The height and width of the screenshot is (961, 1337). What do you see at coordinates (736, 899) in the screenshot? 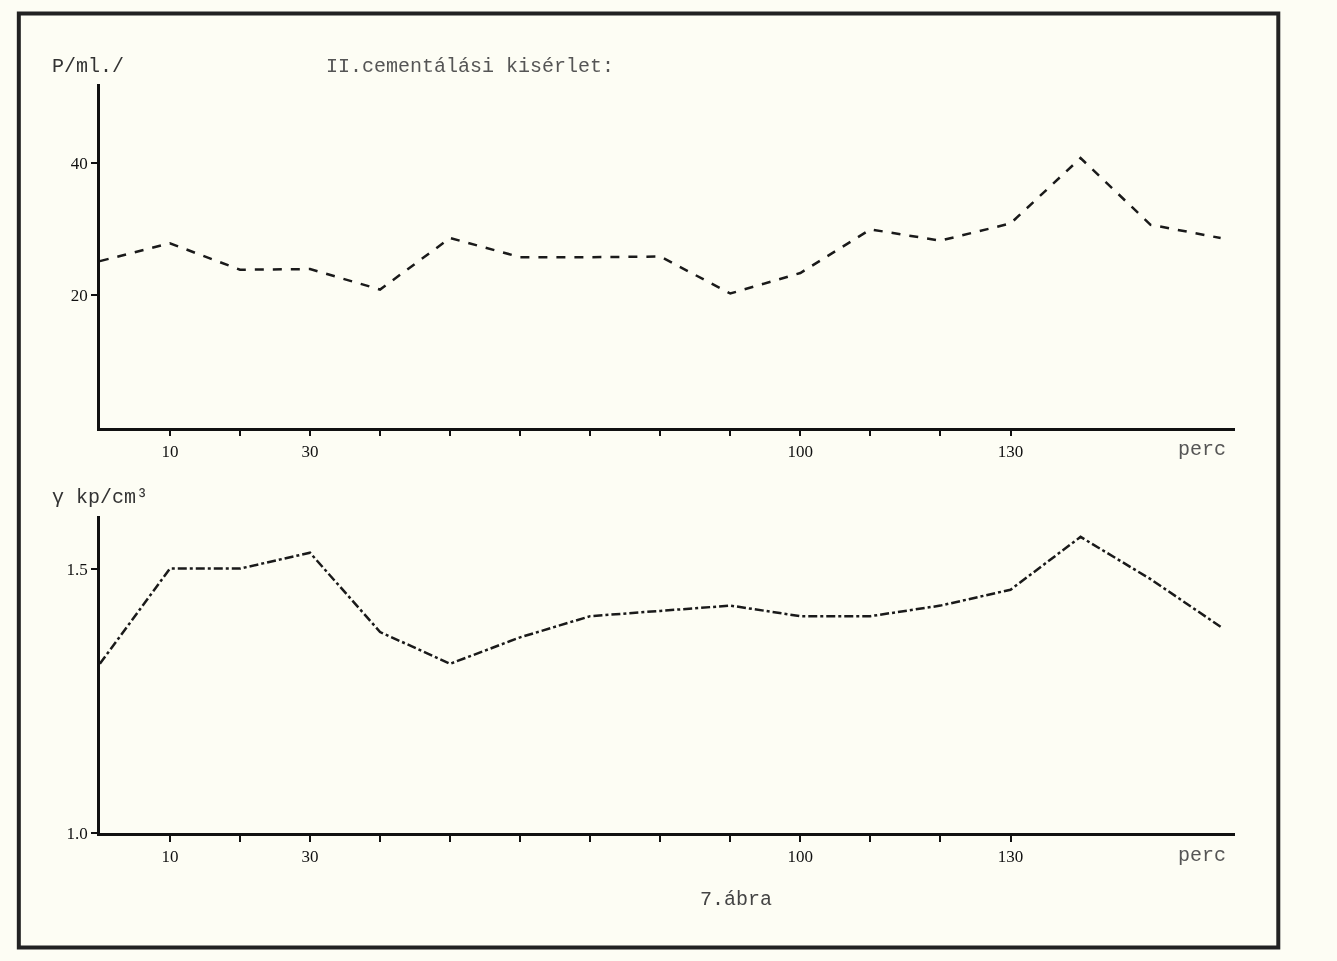
I see `text: 7.ábra` at bounding box center [736, 899].